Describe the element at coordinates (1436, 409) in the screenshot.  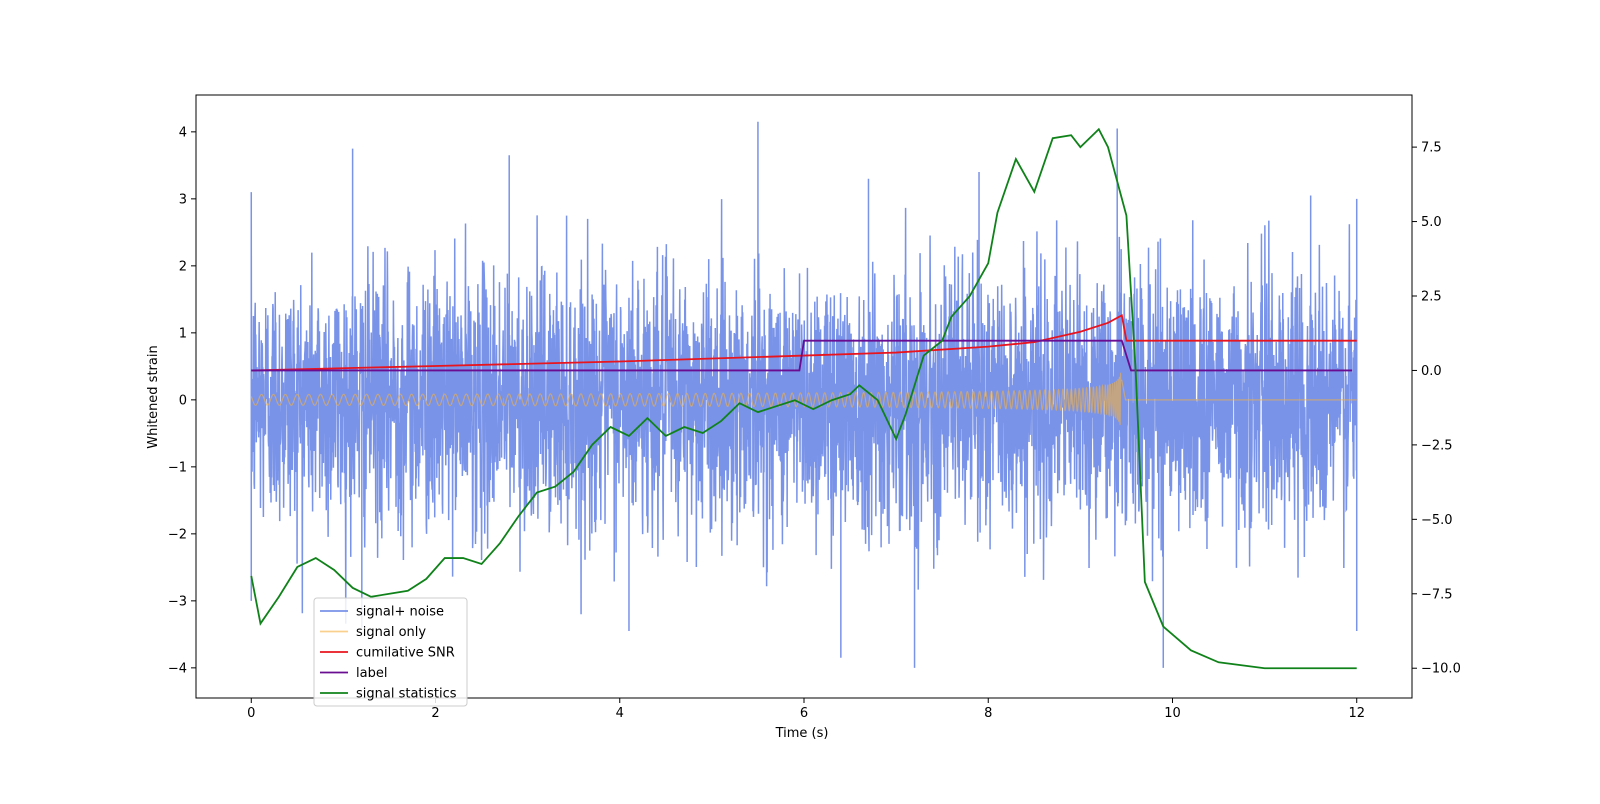
I see `y-axis-right: −10.0 −7.5 −5.0 −2.5 0.0 2.5 5.0 7.5` at that location.